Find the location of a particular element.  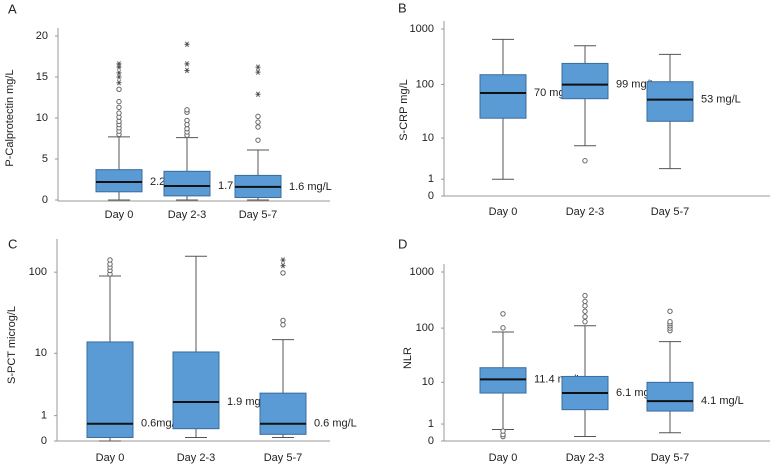

panel-title: B is located at coordinates (402, 7).